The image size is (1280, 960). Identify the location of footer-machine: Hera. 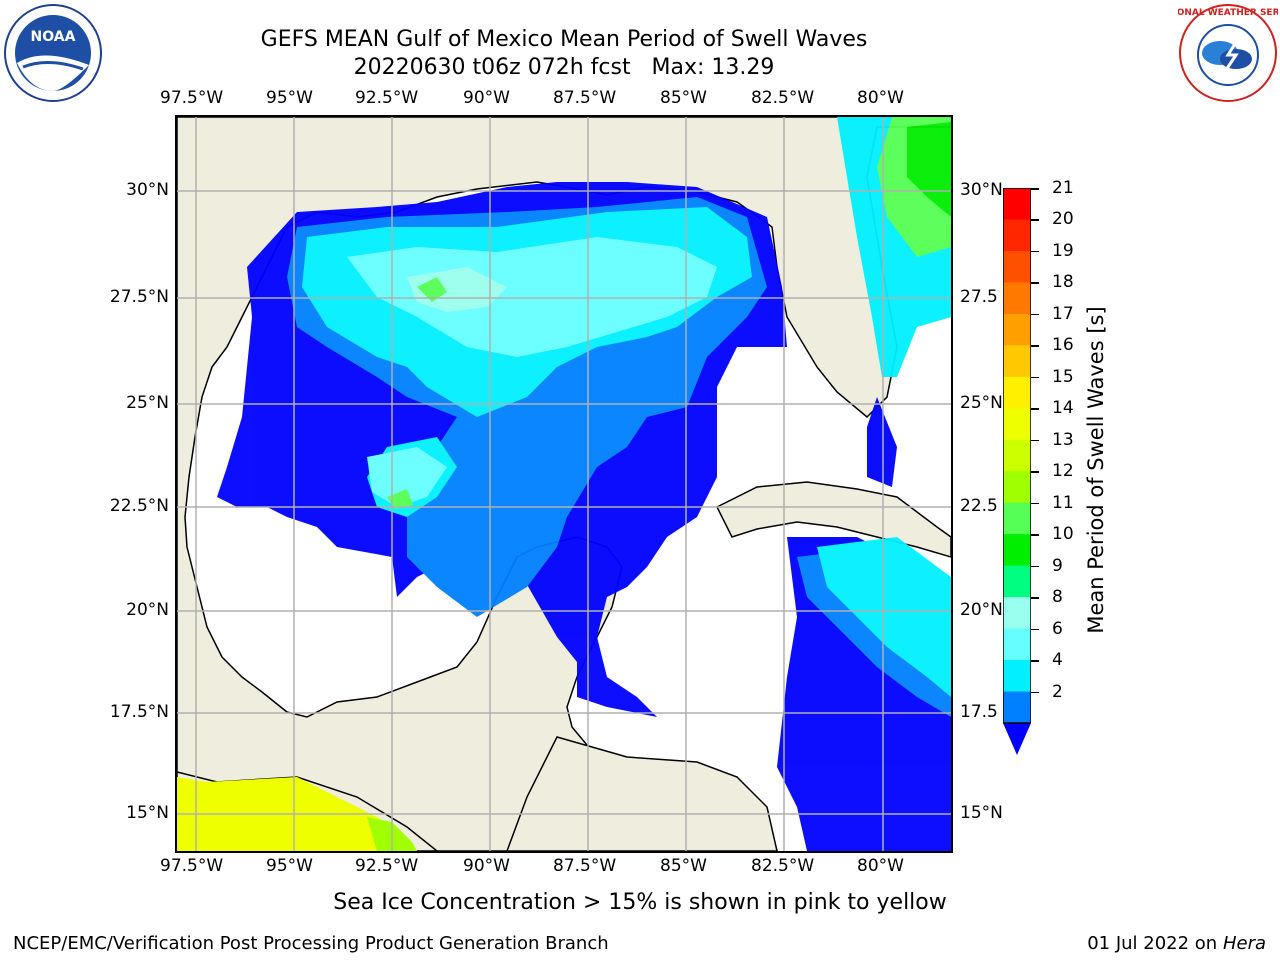
(1244, 943).